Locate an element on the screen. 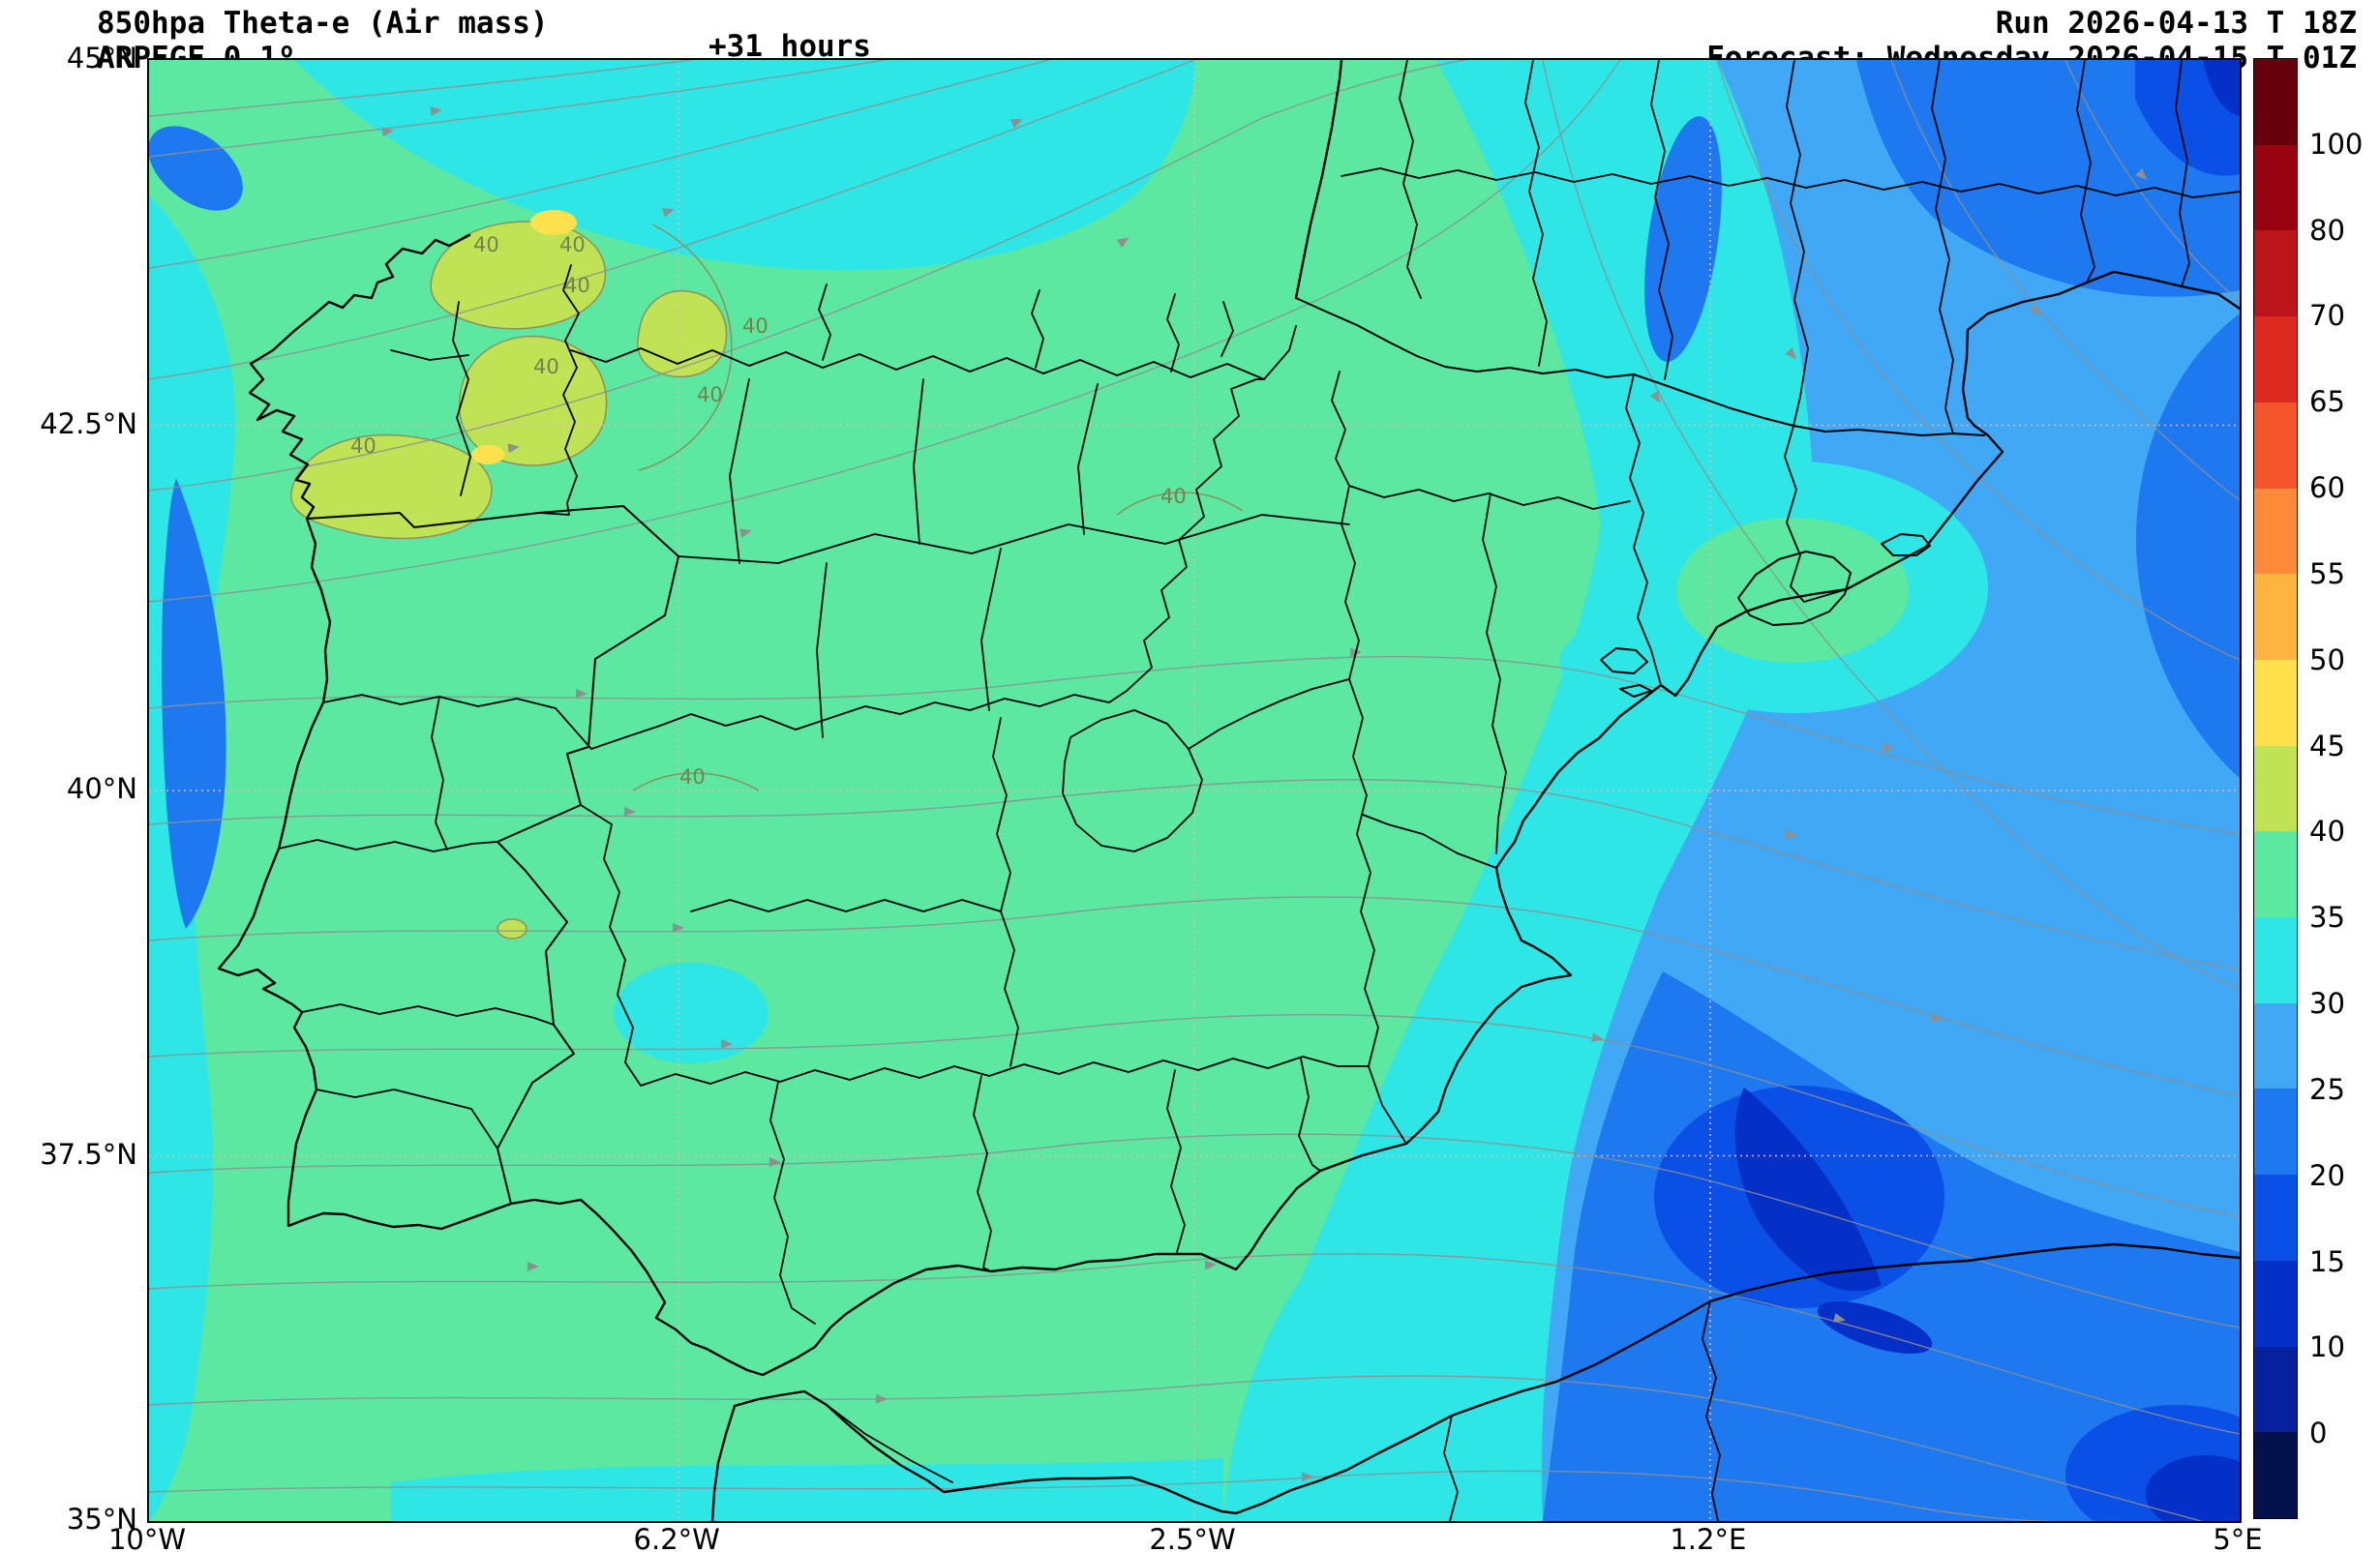 The width and height of the screenshot is (2380, 1552). portugal-spain-border is located at coordinates (492, 855).